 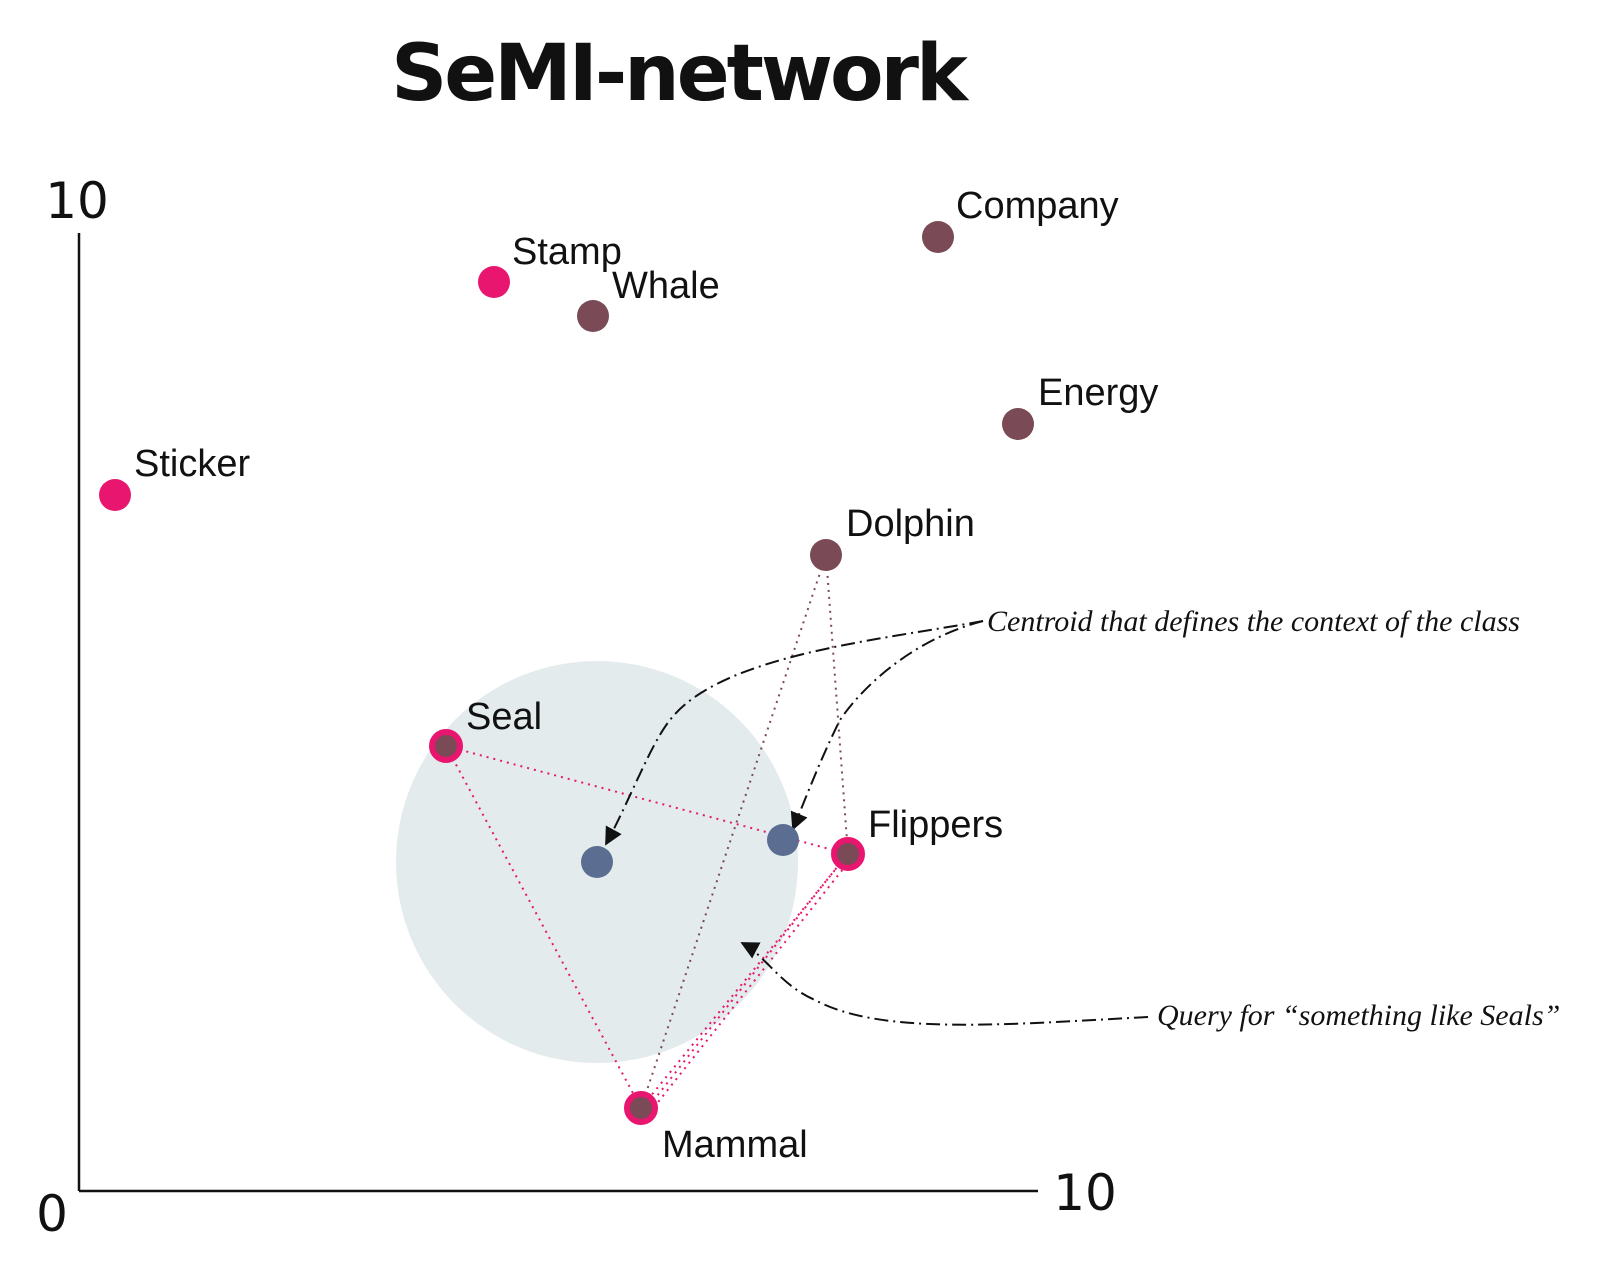 I want to click on energy-label: Energy, so click(x=1098, y=393).